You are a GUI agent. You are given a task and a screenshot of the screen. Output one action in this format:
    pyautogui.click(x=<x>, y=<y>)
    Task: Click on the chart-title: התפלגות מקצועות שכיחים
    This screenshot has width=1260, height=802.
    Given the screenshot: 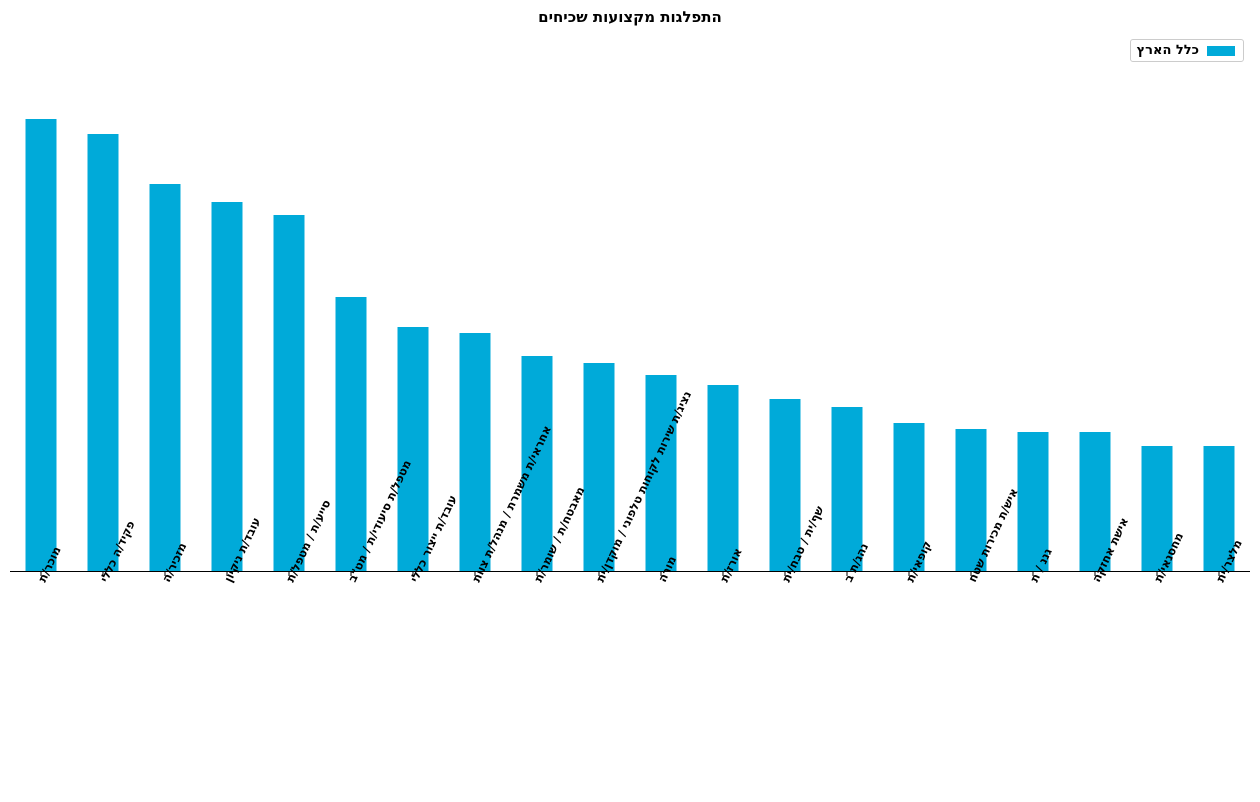 What is the action you would take?
    pyautogui.click(x=630, y=17)
    